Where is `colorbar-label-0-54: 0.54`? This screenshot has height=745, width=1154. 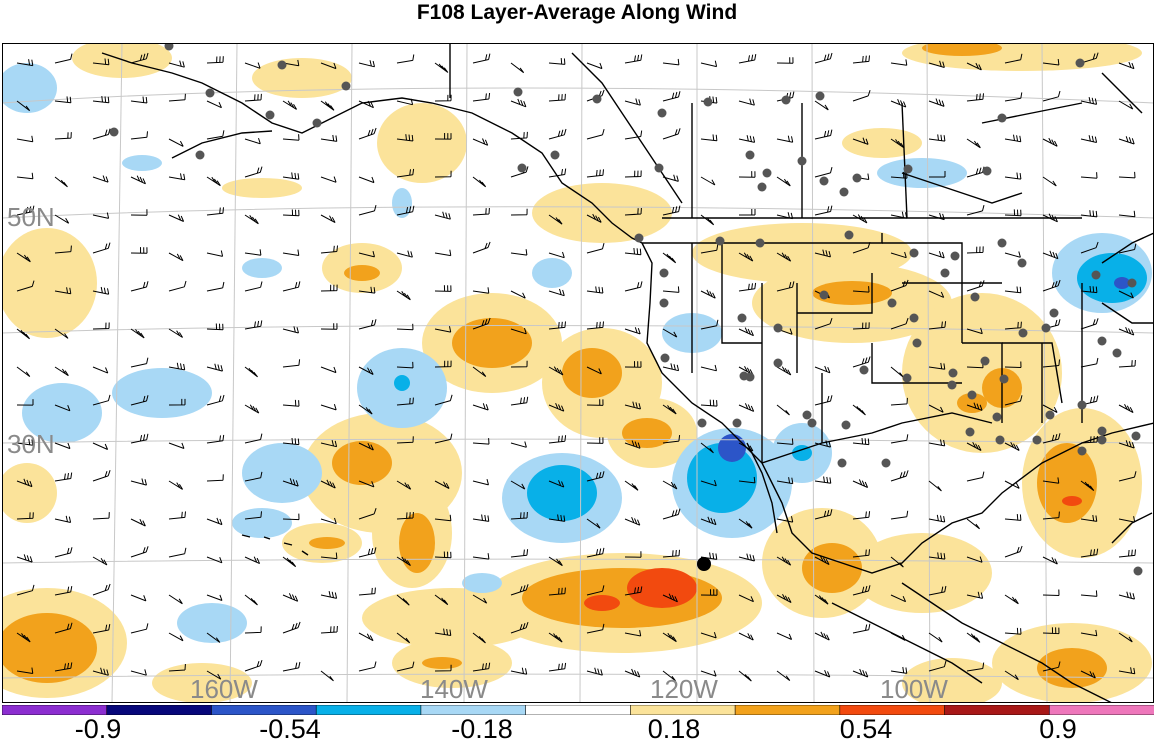
colorbar-label-0-54: 0.54 is located at coordinates (866, 729).